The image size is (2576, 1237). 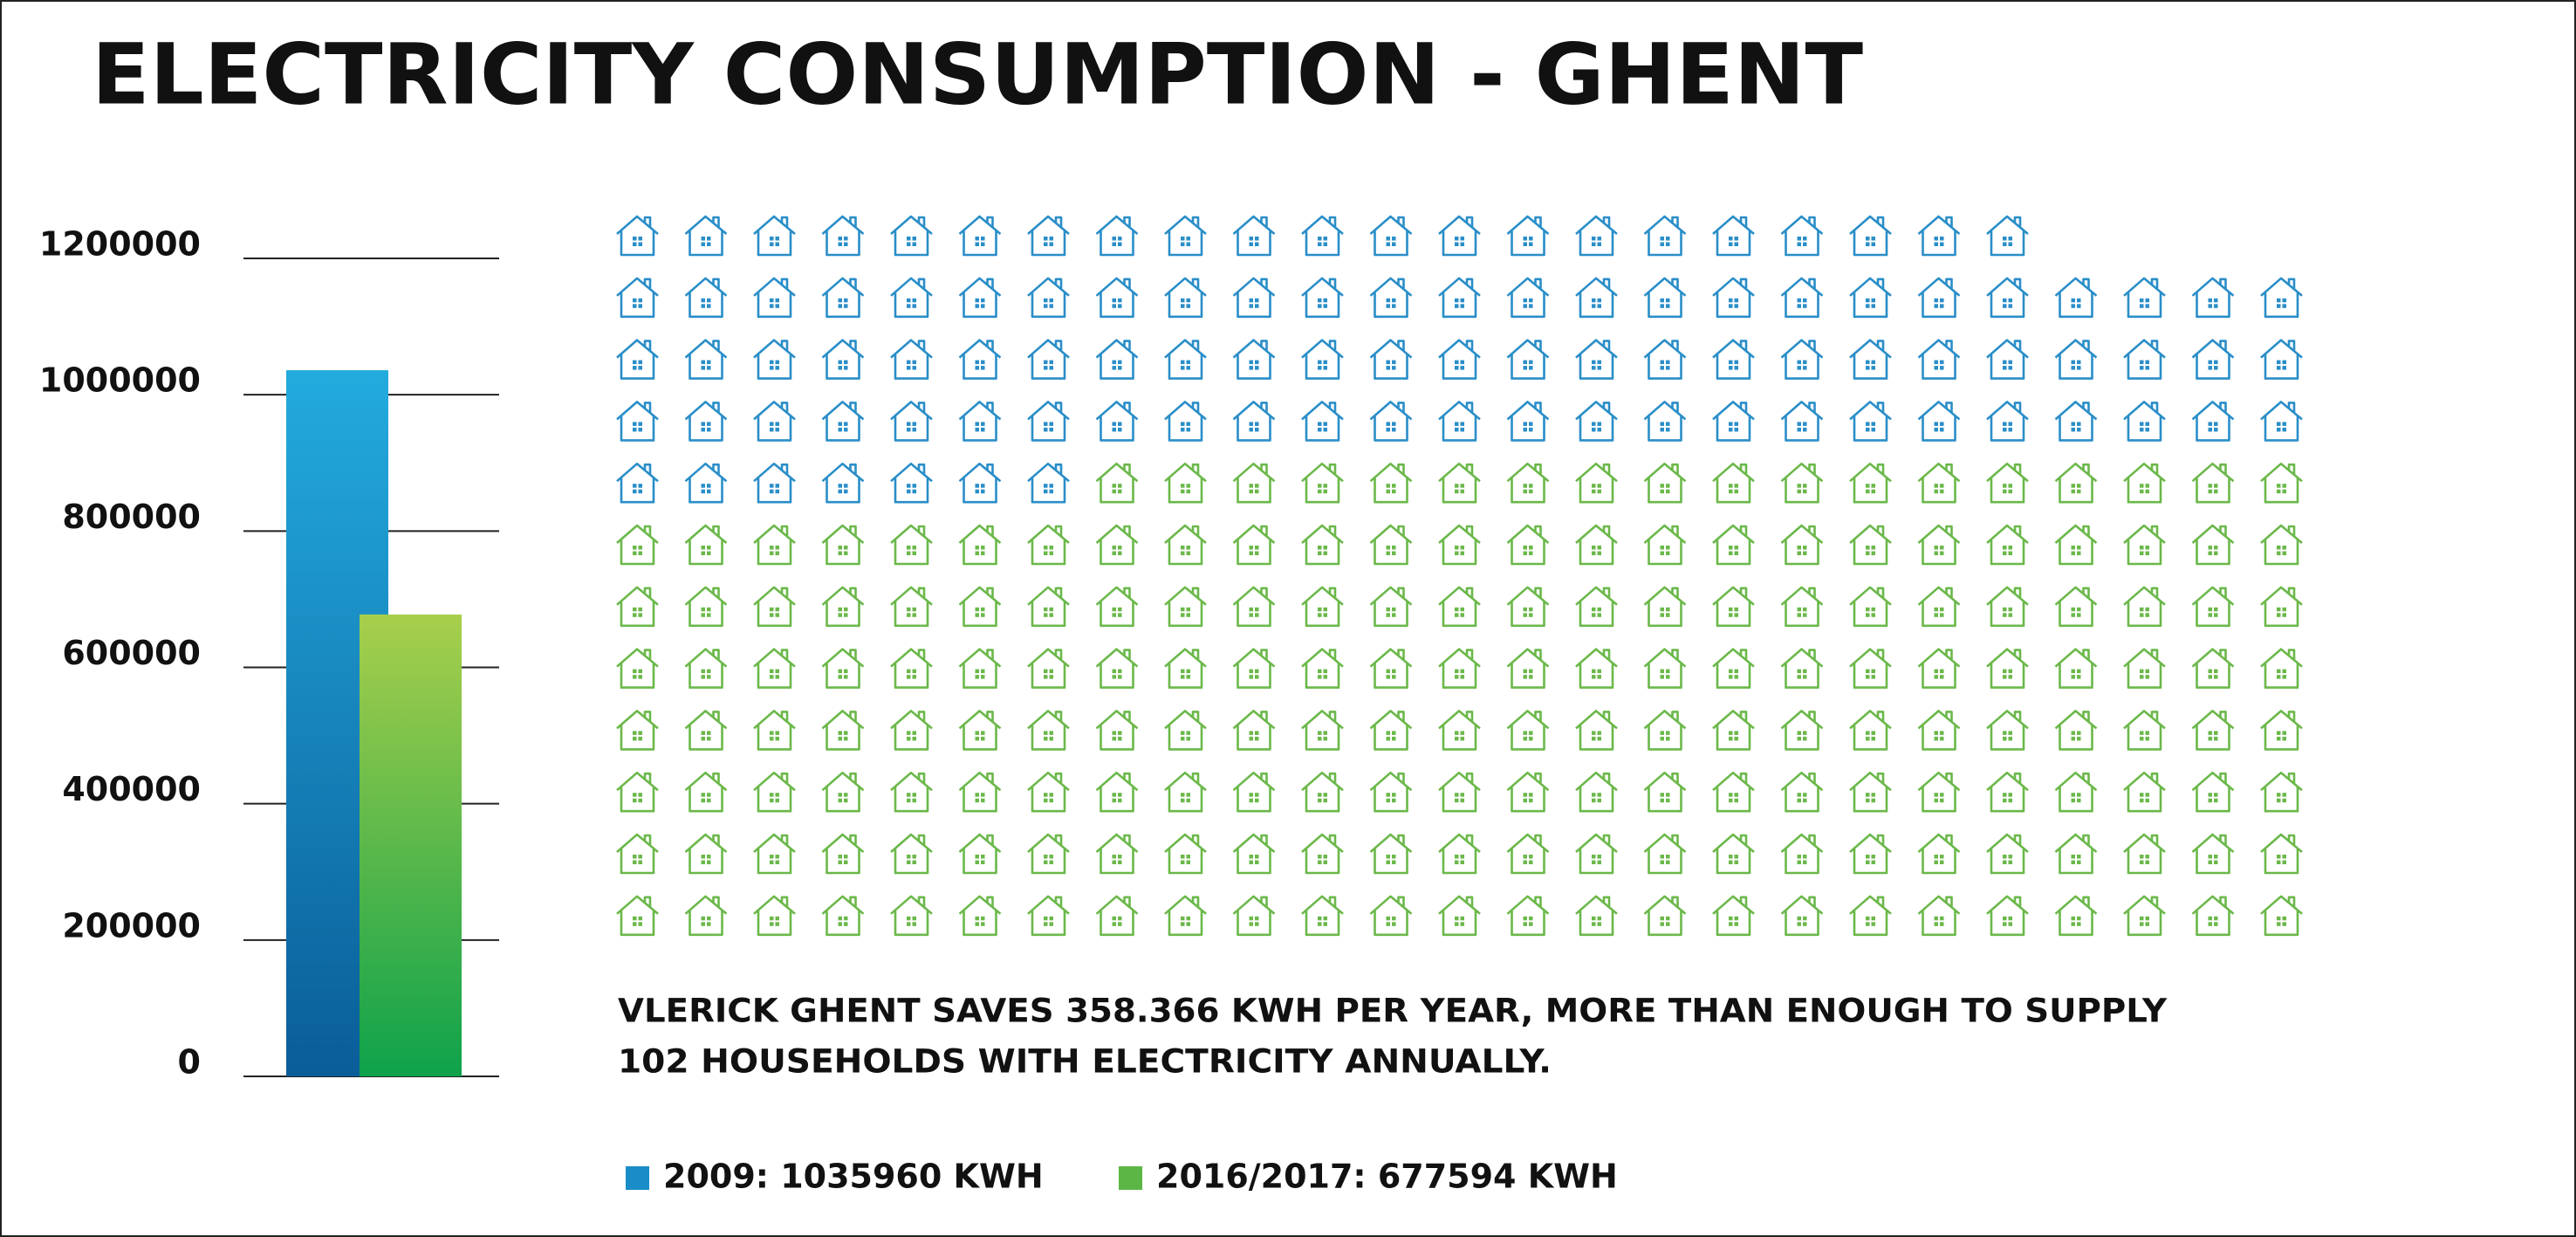 I want to click on y-tick-label: 1000000, so click(x=120, y=380).